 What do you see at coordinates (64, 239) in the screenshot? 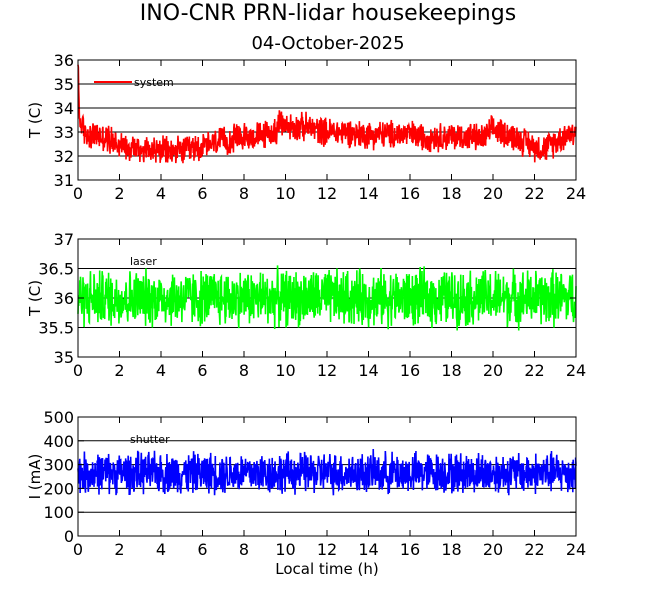
I see `y-tick-label: 37` at bounding box center [64, 239].